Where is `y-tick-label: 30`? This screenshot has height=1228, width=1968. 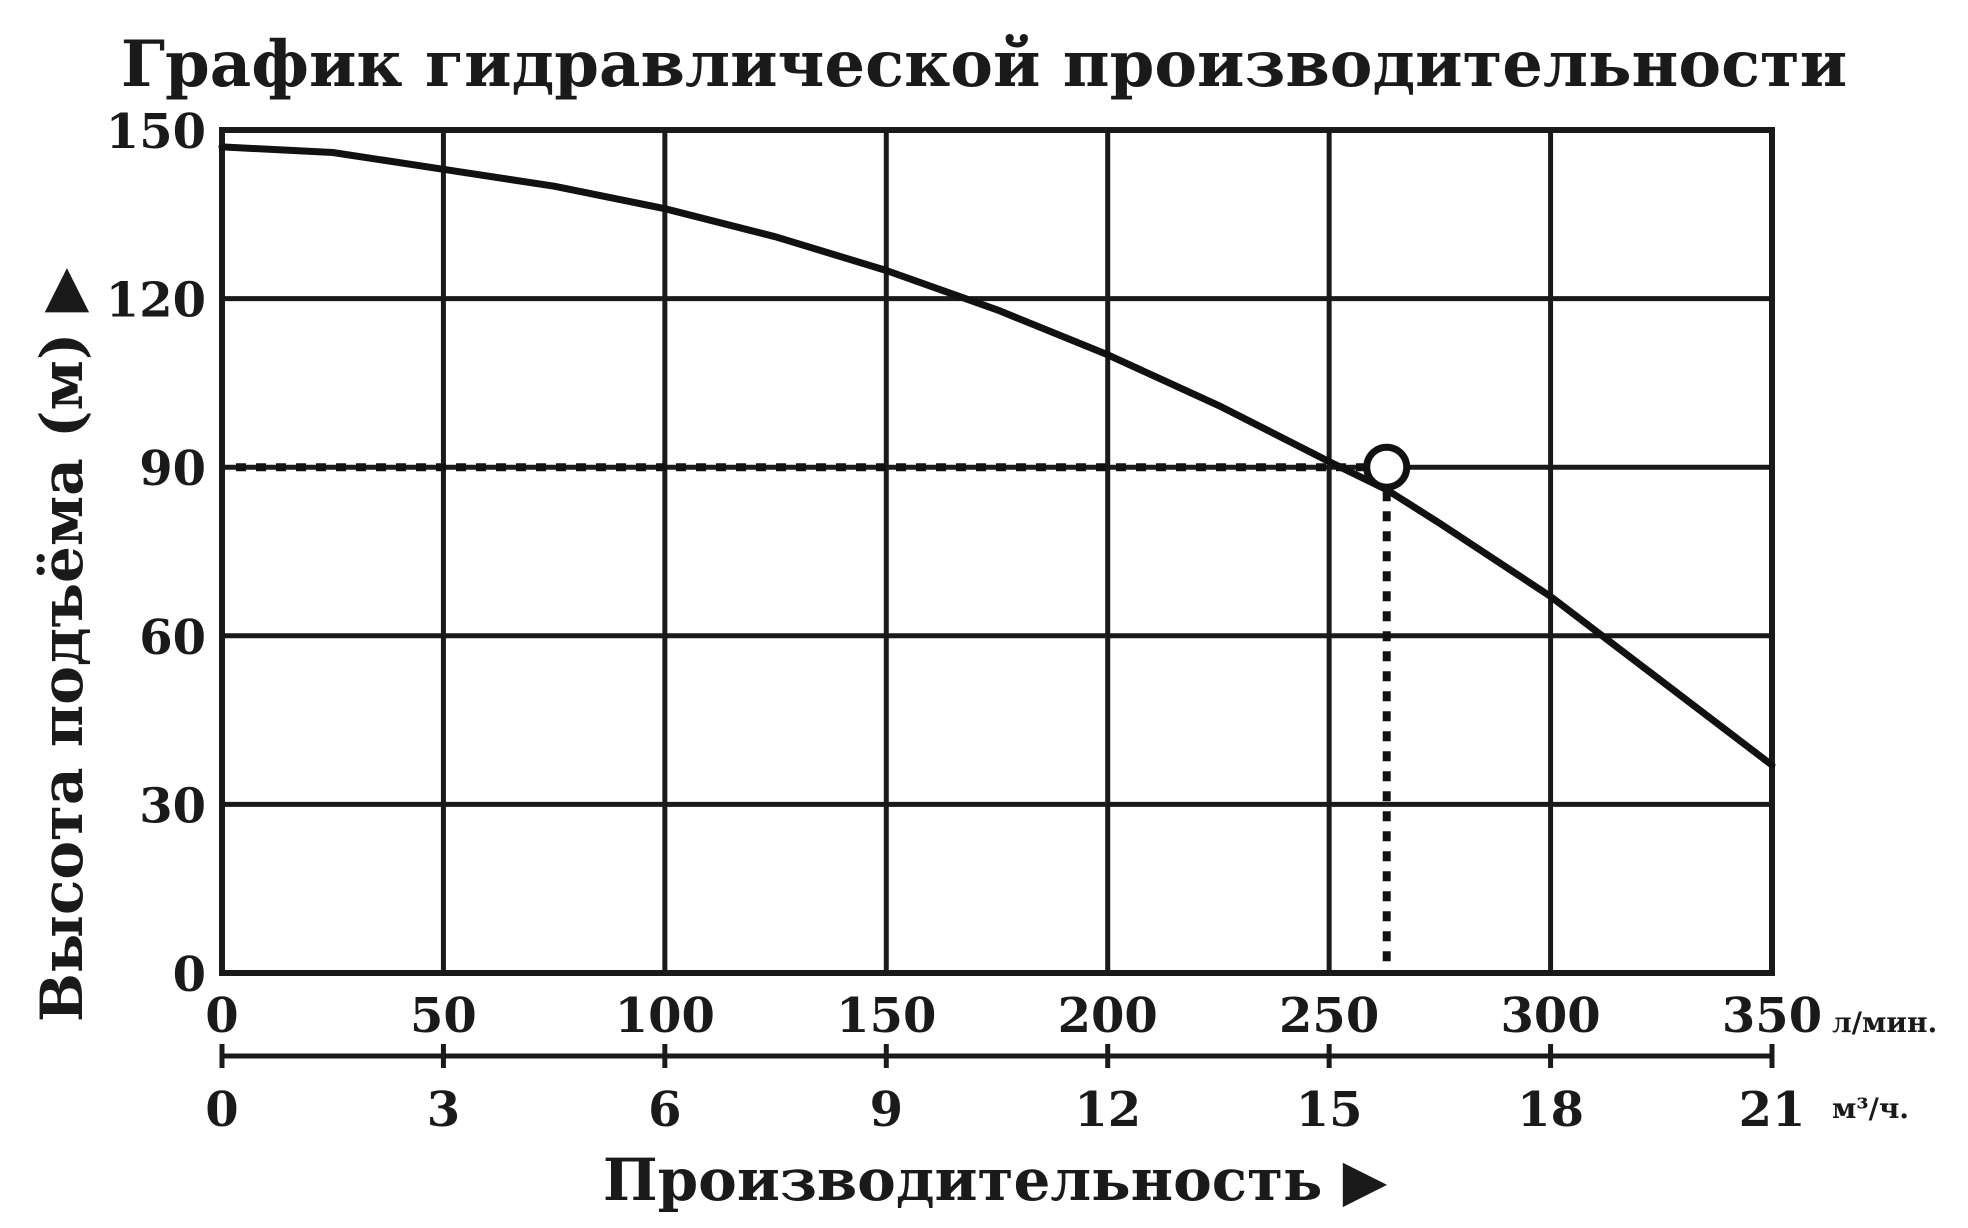
y-tick-label: 30 is located at coordinates (172, 806).